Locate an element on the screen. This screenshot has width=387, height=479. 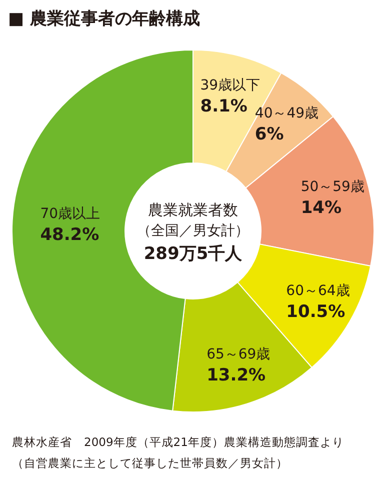
slice-label: 40～49歳 is located at coordinates (286, 114).